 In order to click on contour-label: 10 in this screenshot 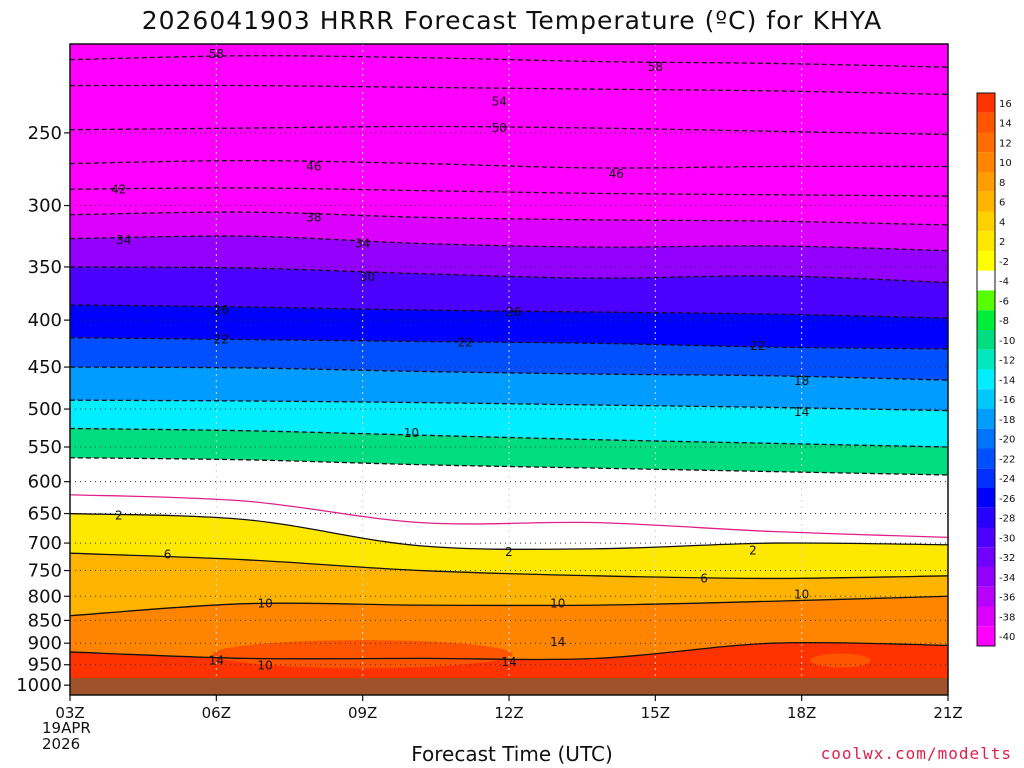, I will do `click(264, 666)`.